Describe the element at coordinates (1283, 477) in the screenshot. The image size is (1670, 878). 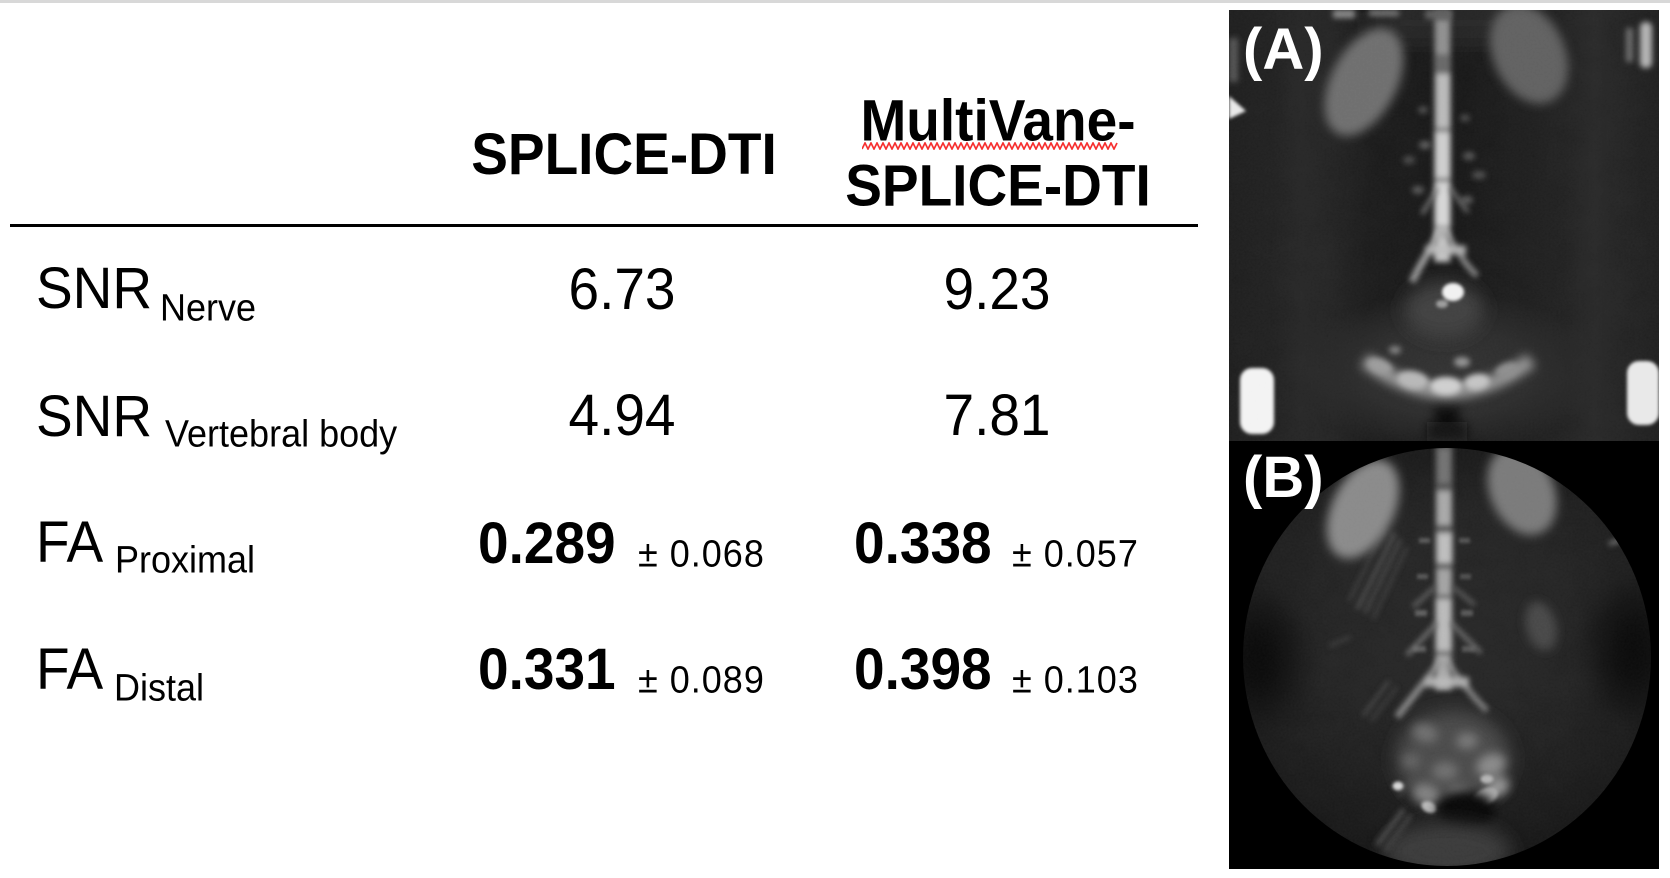
I see `svg-text: (B)` at that location.